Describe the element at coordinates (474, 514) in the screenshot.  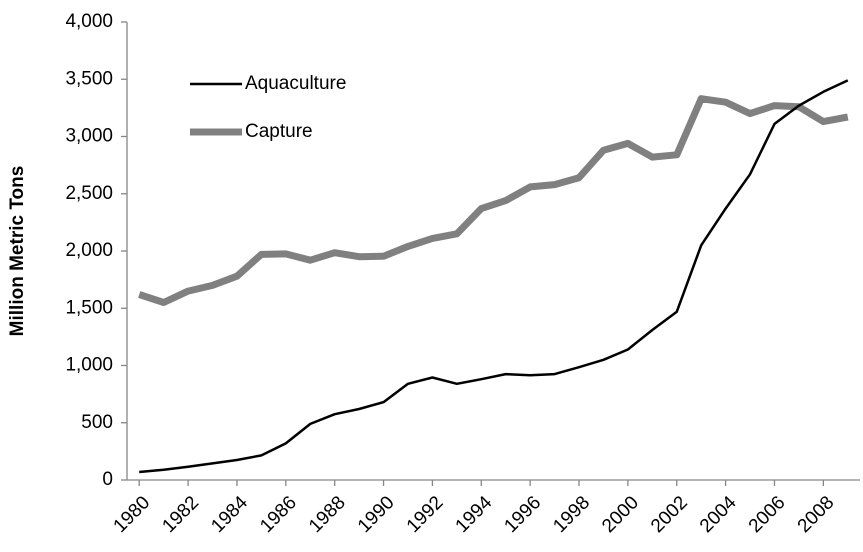
I see `x-tick-label: 1994` at that location.